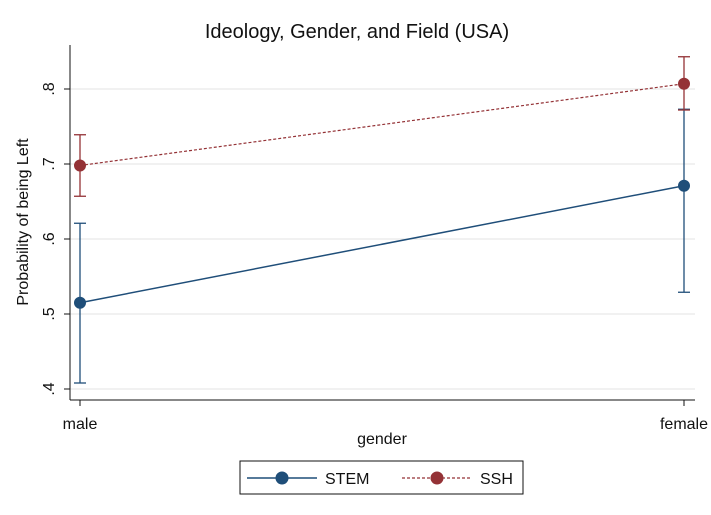  I want to click on legend: STEM SSH, so click(381, 477).